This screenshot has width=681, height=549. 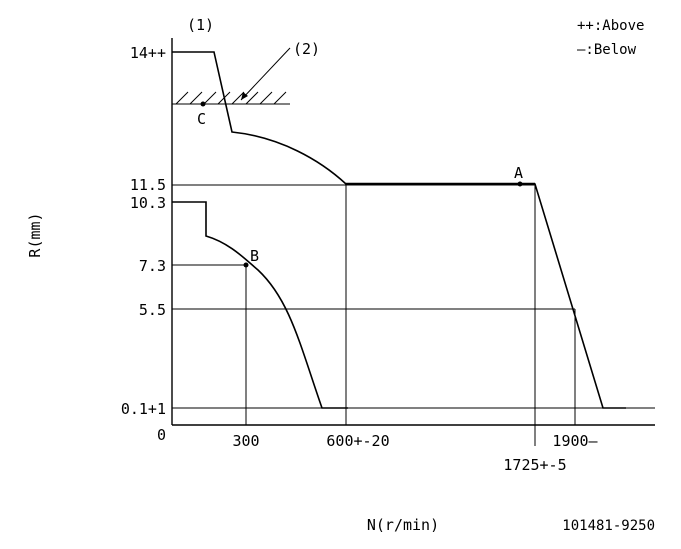 What do you see at coordinates (610, 26) in the screenshot?
I see `legend-above: ++:Above` at bounding box center [610, 26].